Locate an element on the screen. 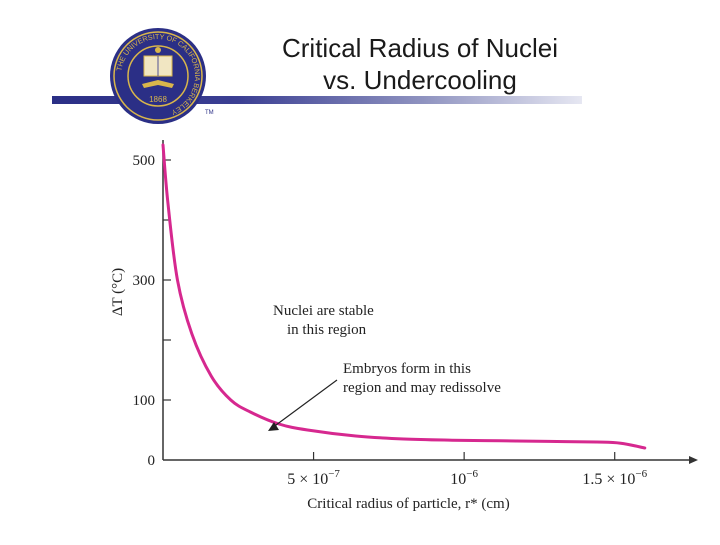 Image resolution: width=720 pixels, height=545 pixels. x-tick-label: 10−6 is located at coordinates (464, 478).